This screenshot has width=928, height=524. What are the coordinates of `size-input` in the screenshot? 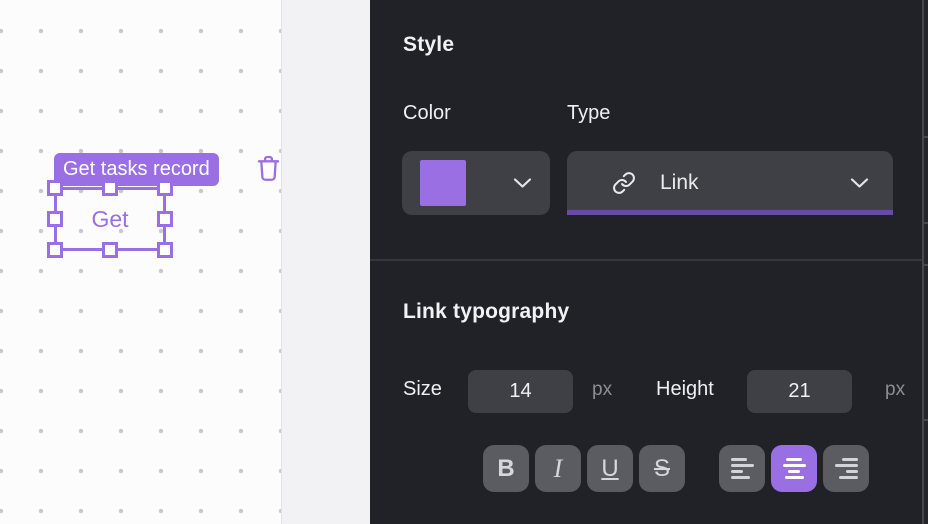 It's located at (520, 391).